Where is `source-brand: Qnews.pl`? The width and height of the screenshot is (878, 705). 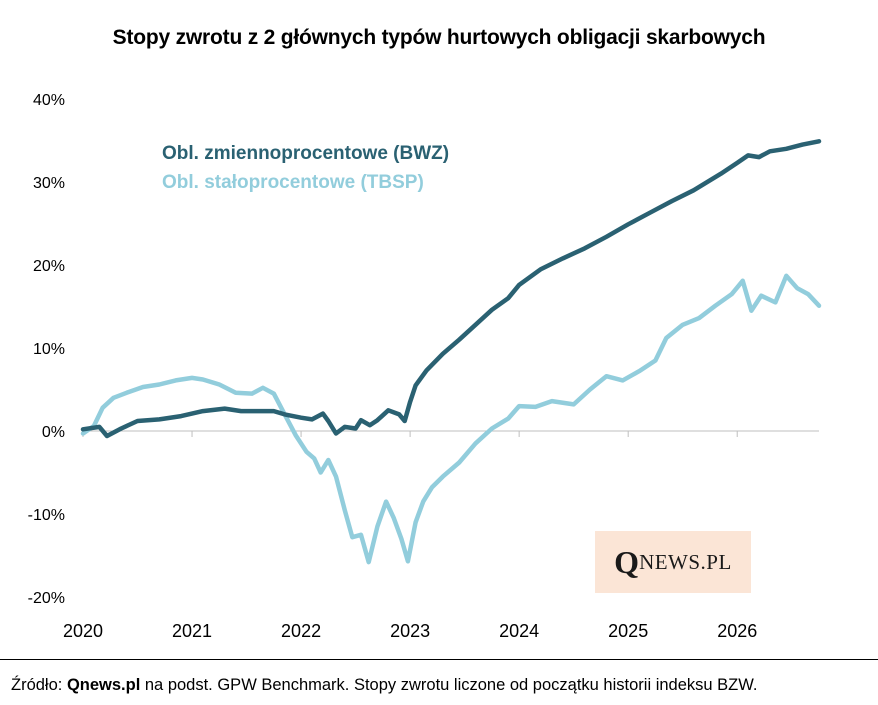
source-brand: Qnews.pl is located at coordinates (103, 685).